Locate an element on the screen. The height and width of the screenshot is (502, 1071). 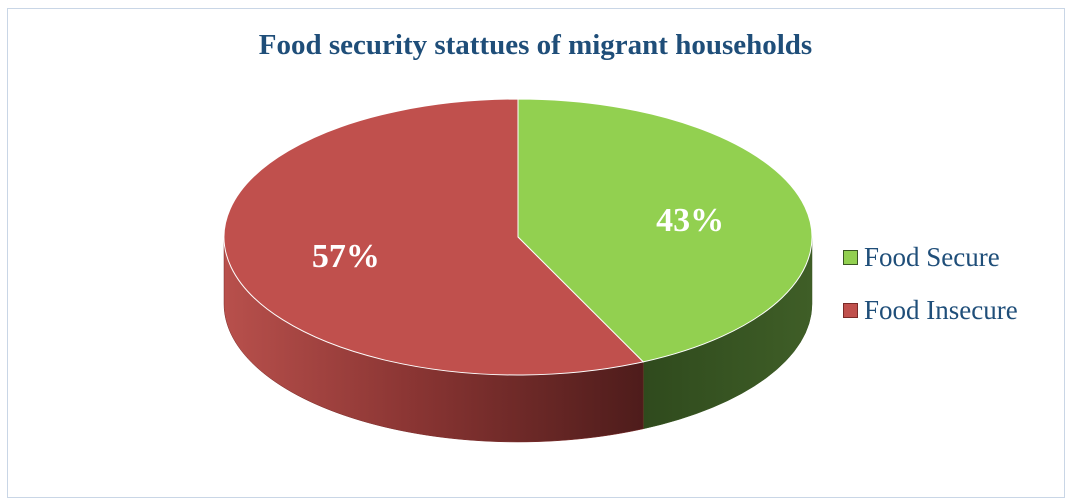
legend-item-food-secure: Food Secure is located at coordinates (930, 257).